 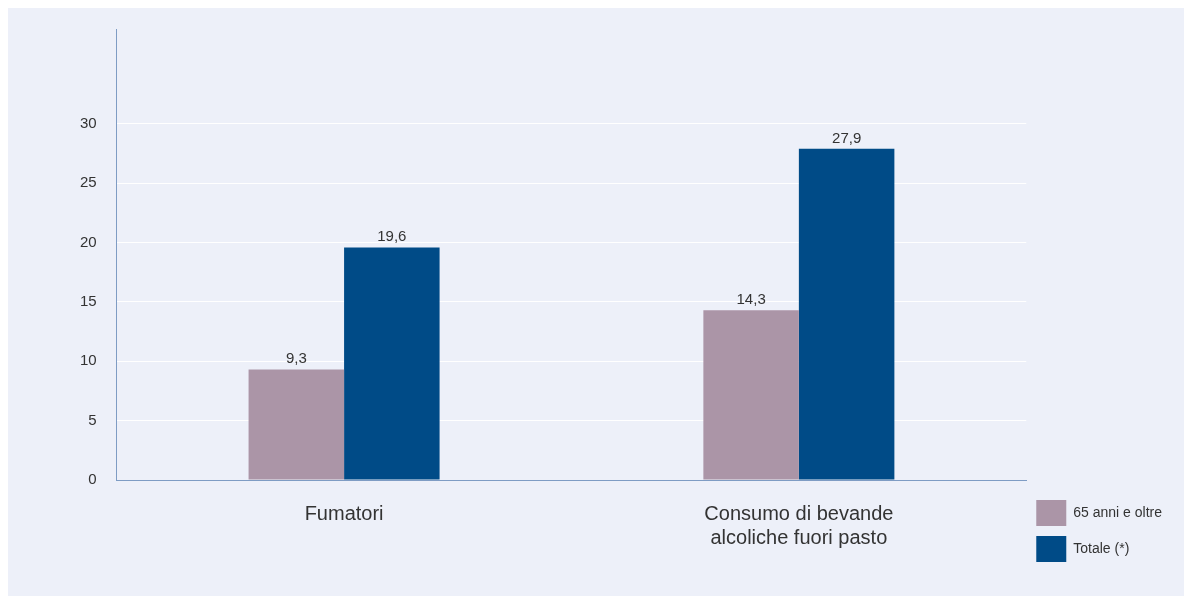 What do you see at coordinates (92, 419) in the screenshot?
I see `y-tick-label: 5` at bounding box center [92, 419].